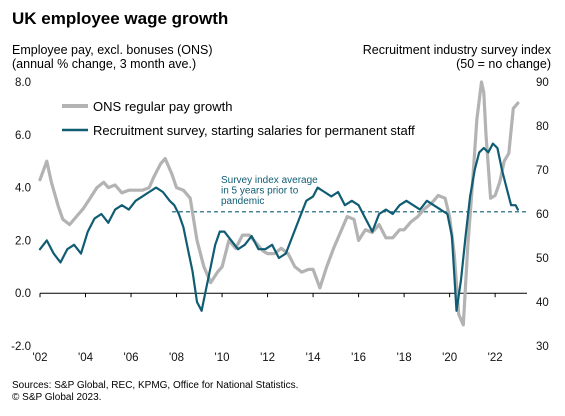 This screenshot has width=565, height=416. Describe the element at coordinates (242, 201) in the screenshot. I see `annotation-text-line: pandemic` at that location.